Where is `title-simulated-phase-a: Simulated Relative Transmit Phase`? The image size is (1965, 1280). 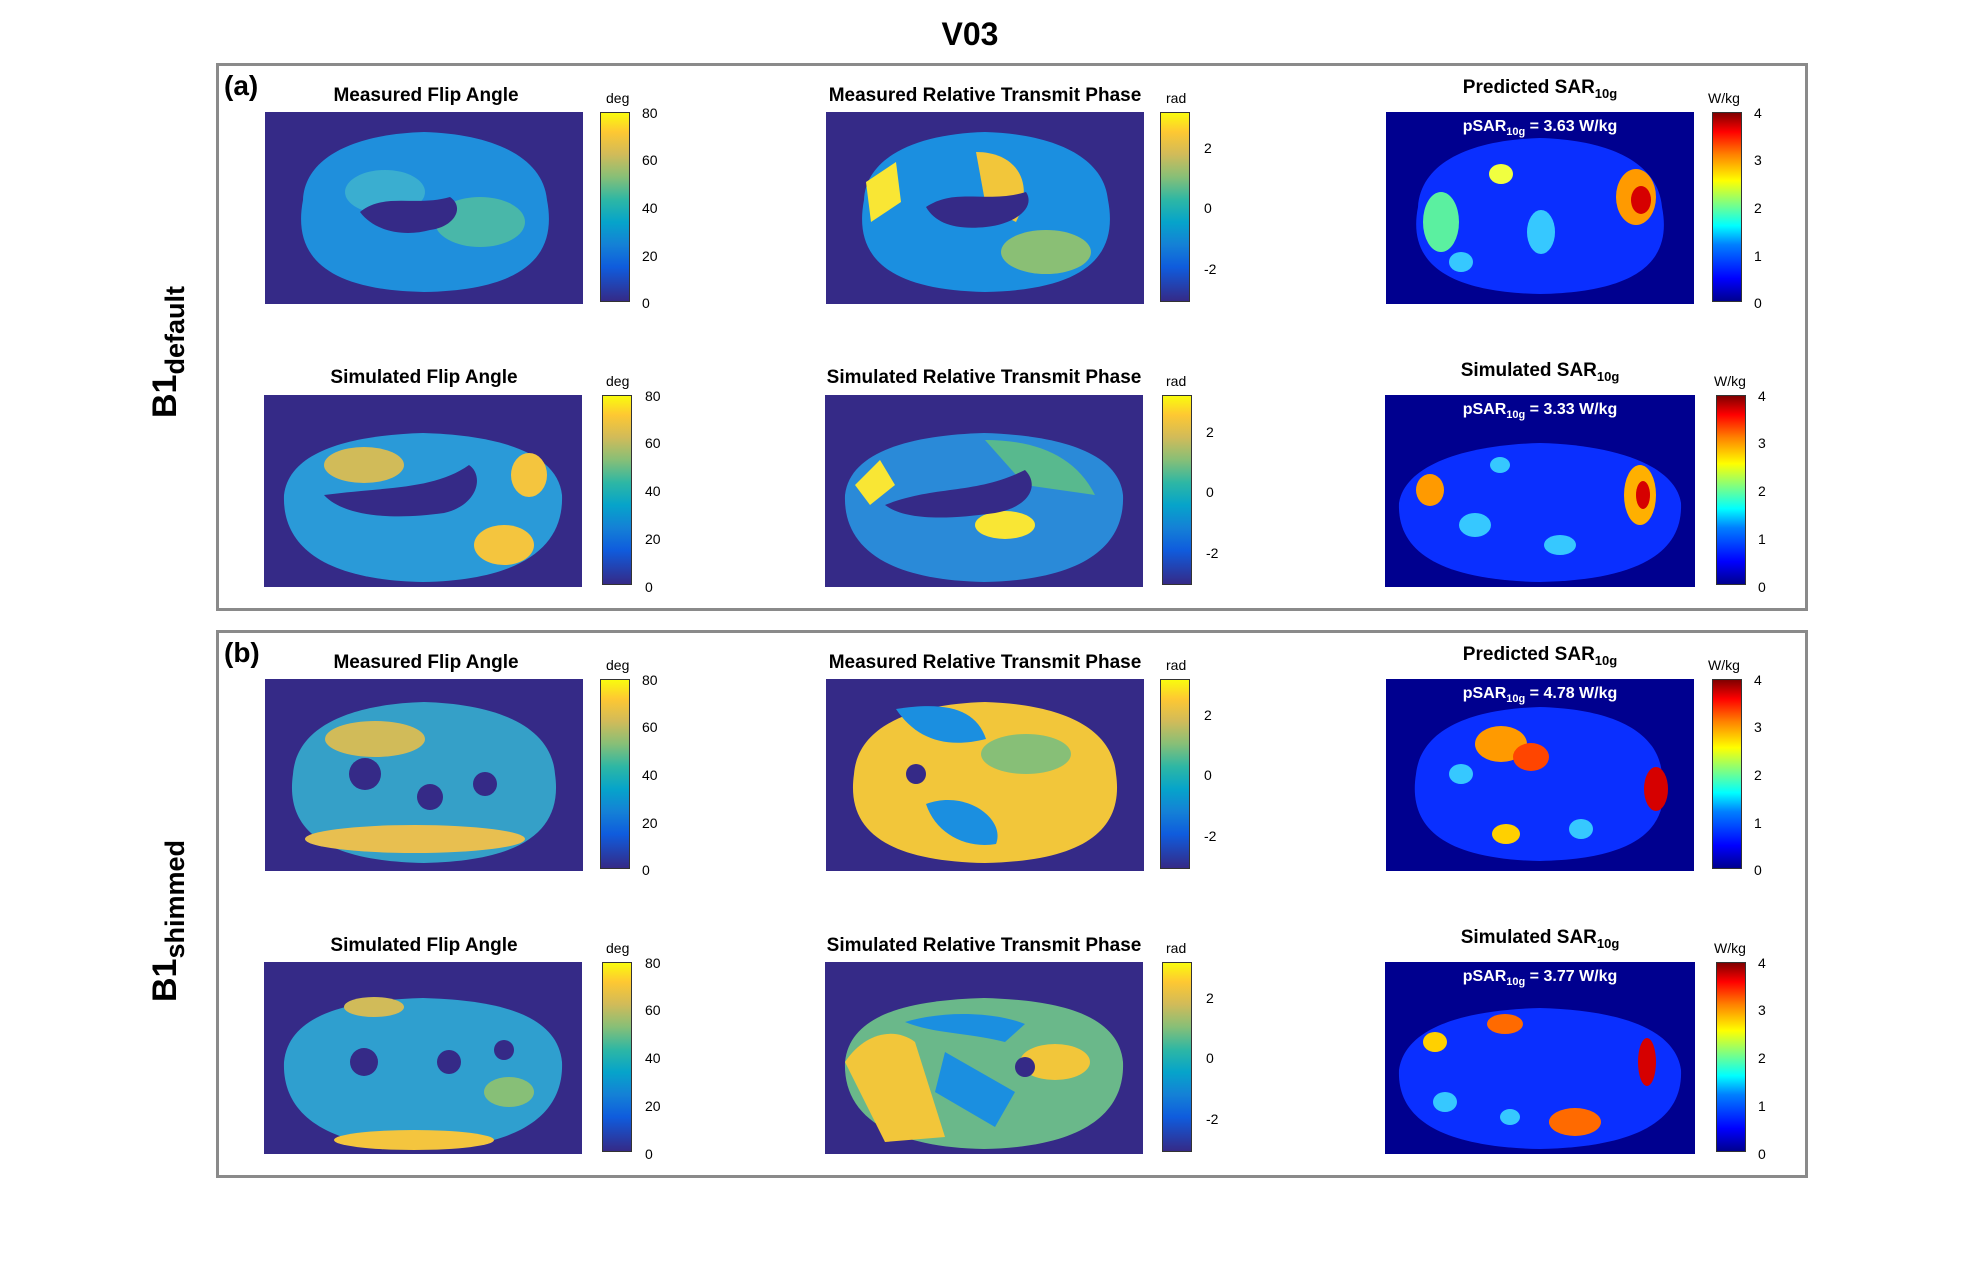 title-simulated-phase-a: Simulated Relative Transmit Phase is located at coordinates (984, 377).